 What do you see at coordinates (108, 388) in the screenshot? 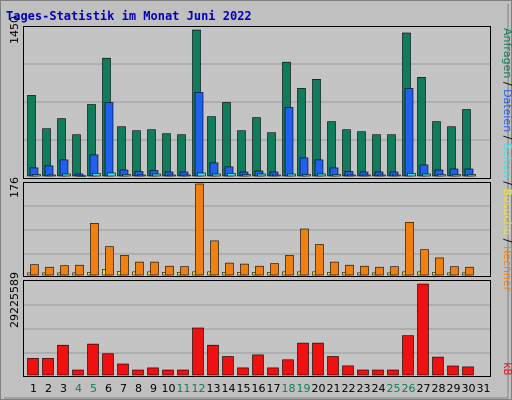
I see `x-label-6: 6` at bounding box center [108, 388].